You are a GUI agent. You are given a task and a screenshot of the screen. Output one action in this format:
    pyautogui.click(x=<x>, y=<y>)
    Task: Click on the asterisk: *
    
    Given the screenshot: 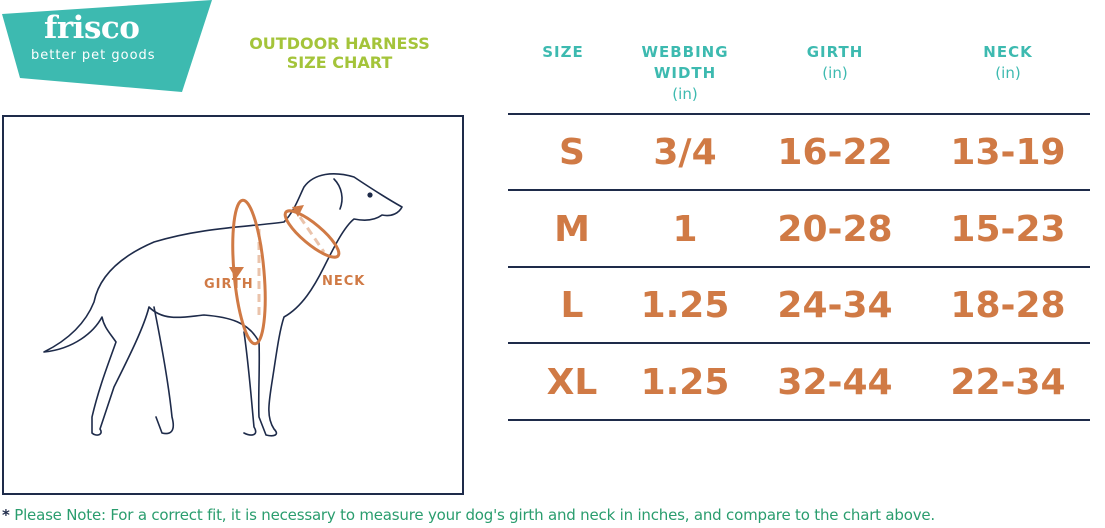 What is the action you would take?
    pyautogui.click(x=6, y=515)
    